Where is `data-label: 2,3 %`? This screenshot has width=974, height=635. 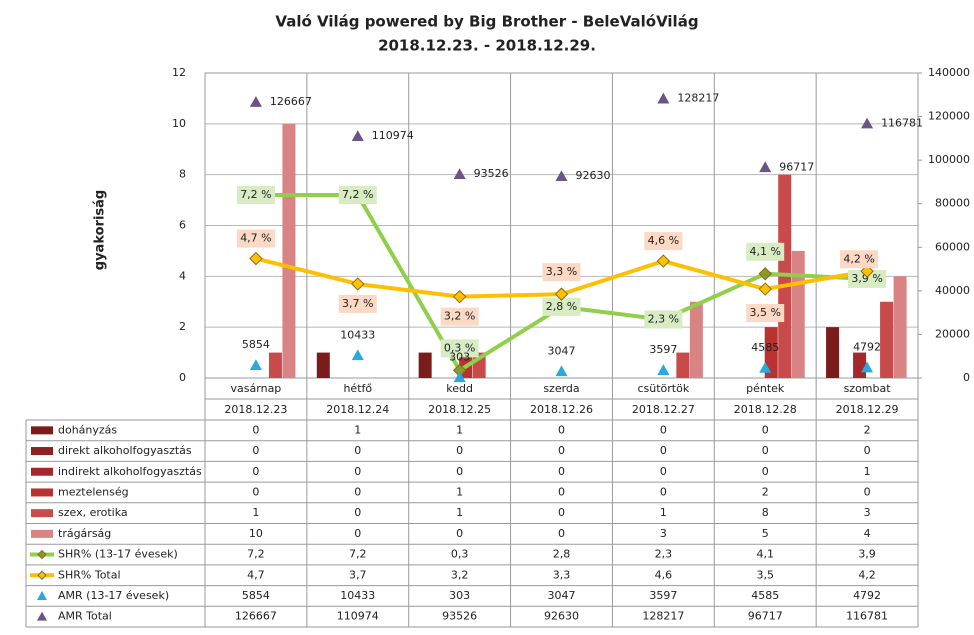 data-label: 2,3 % is located at coordinates (663, 319).